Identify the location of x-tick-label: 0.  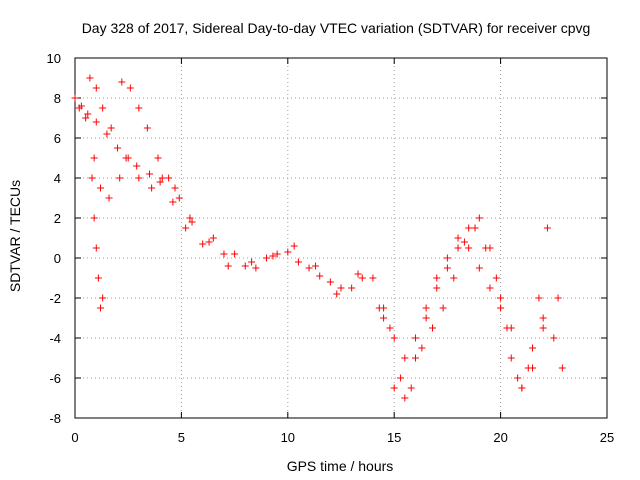
(74, 437).